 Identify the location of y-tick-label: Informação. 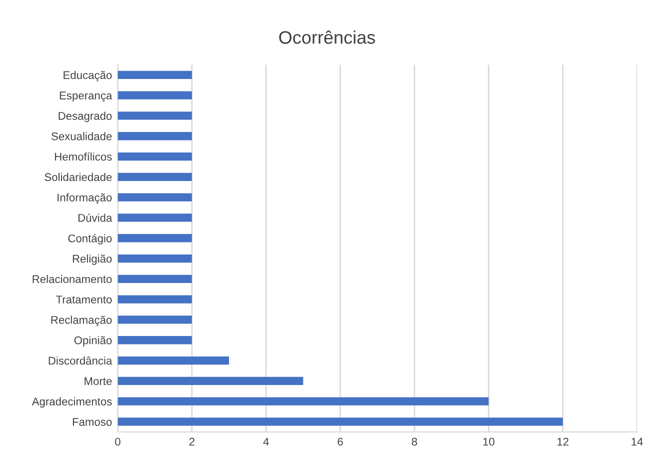
(85, 198).